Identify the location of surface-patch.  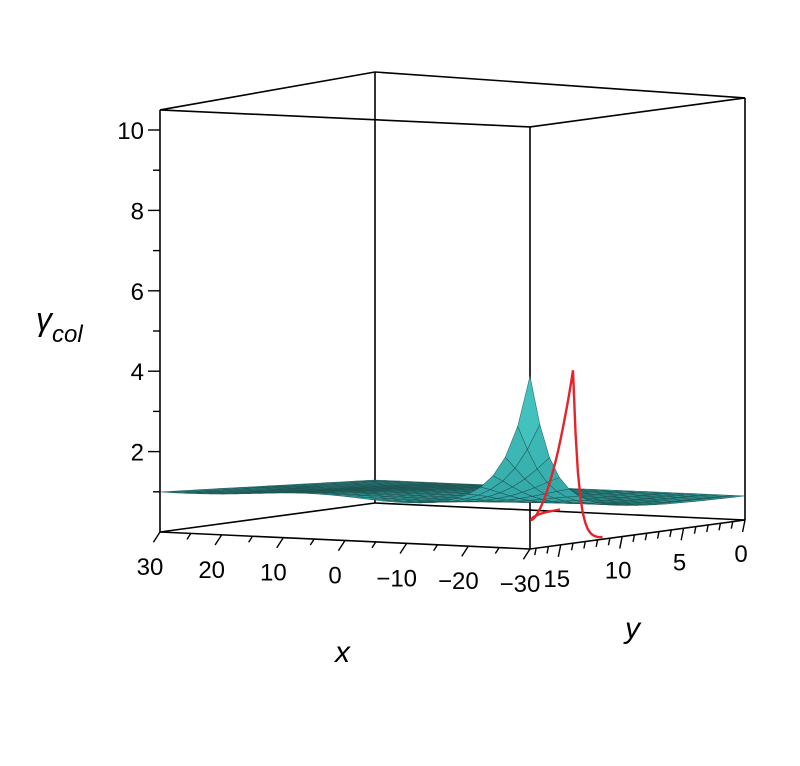
(529, 413).